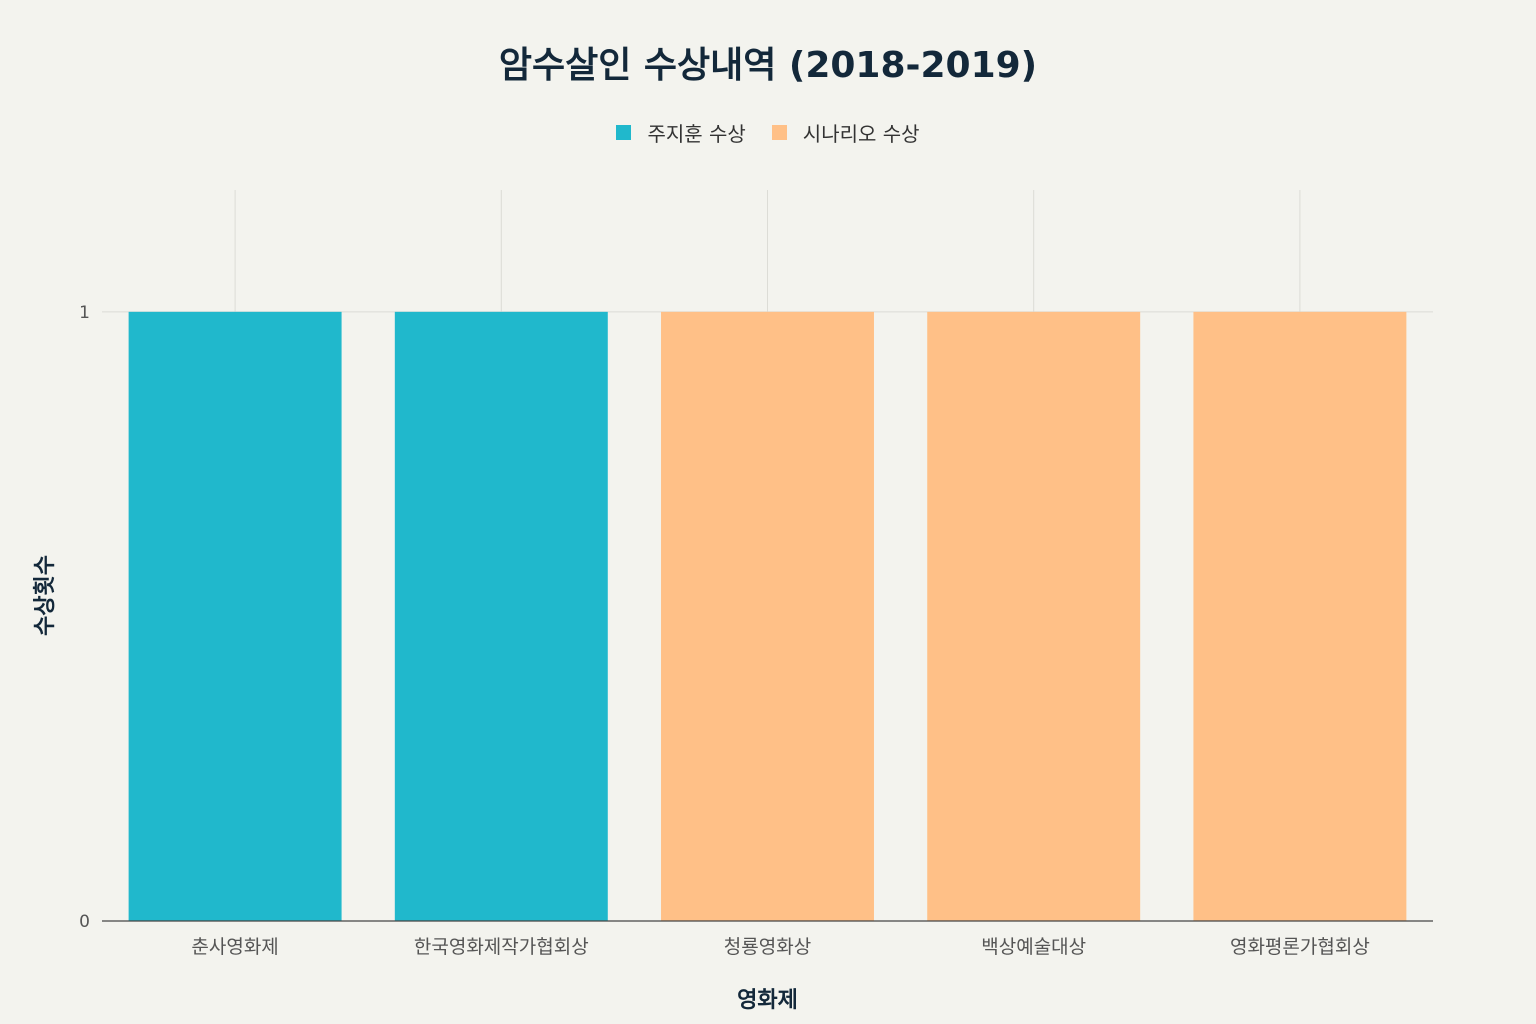 The image size is (1536, 1024). I want to click on y-tick-label: 1, so click(84, 313).